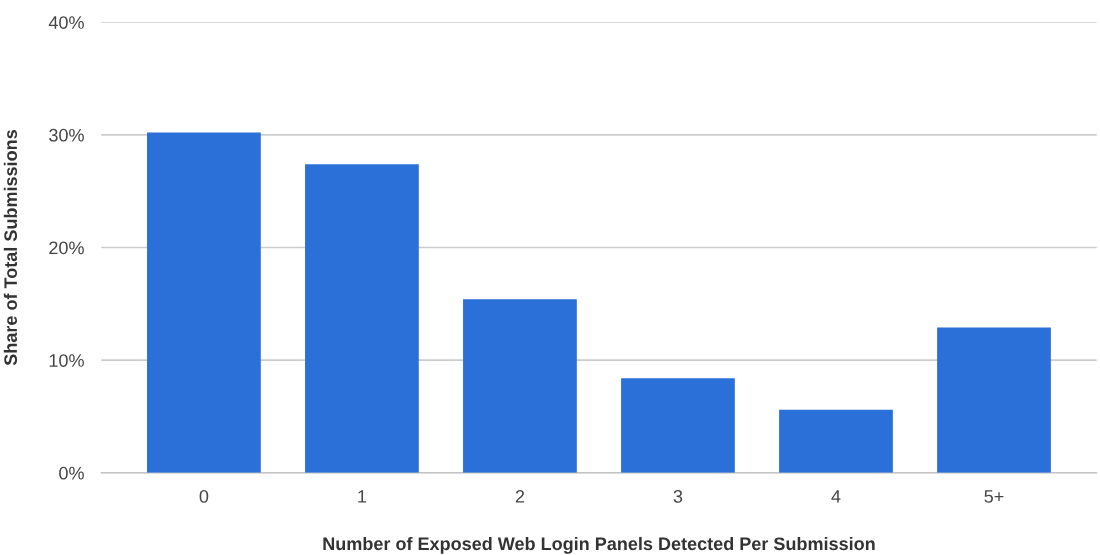  I want to click on x-axis-title: Number of Exposed Web Login Panels Detected Per Submission, so click(599, 545).